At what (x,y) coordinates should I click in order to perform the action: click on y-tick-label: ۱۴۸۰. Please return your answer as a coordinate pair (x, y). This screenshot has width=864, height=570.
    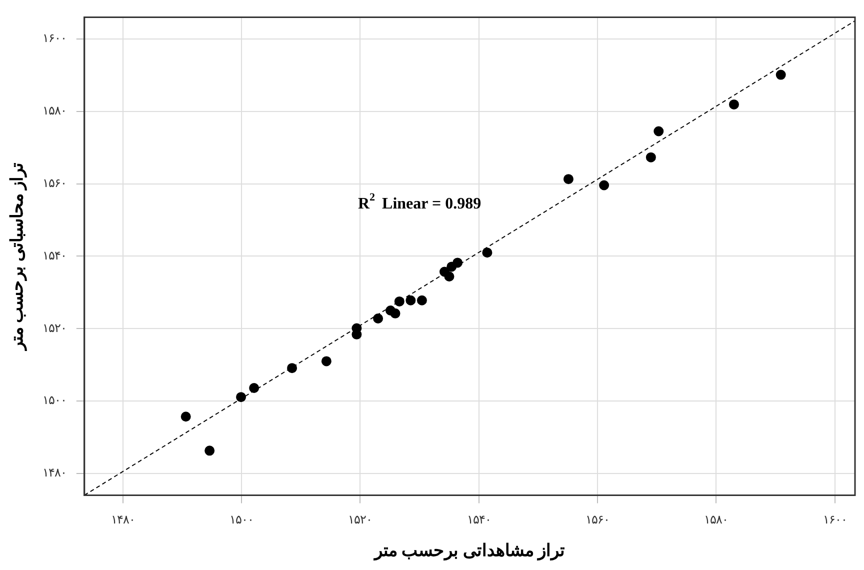
    Looking at the image, I should click on (54, 473).